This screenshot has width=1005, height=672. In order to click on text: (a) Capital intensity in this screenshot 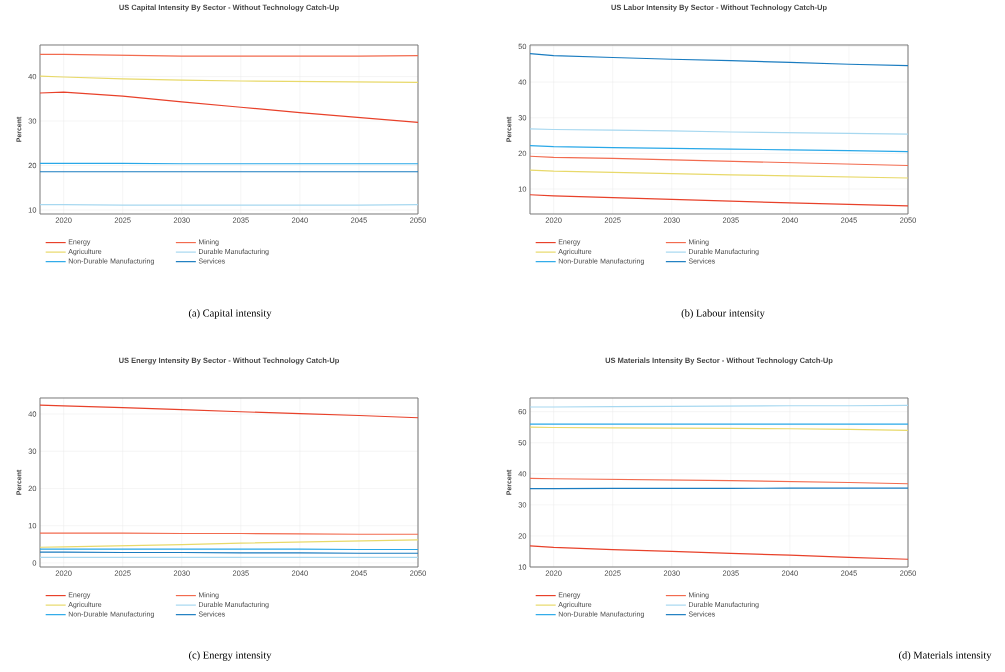, I will do `click(230, 314)`.